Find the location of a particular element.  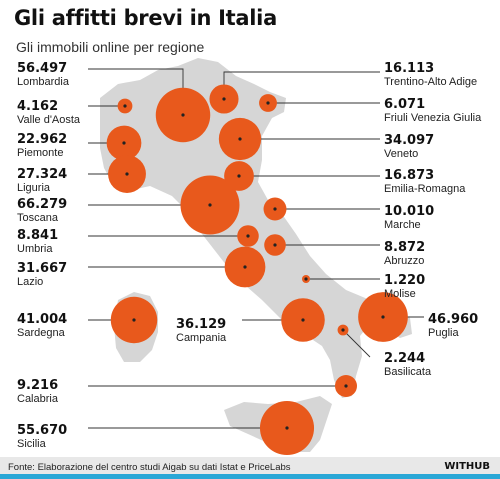

region-value-emilia-romagna: 16.873 is located at coordinates (409, 175).